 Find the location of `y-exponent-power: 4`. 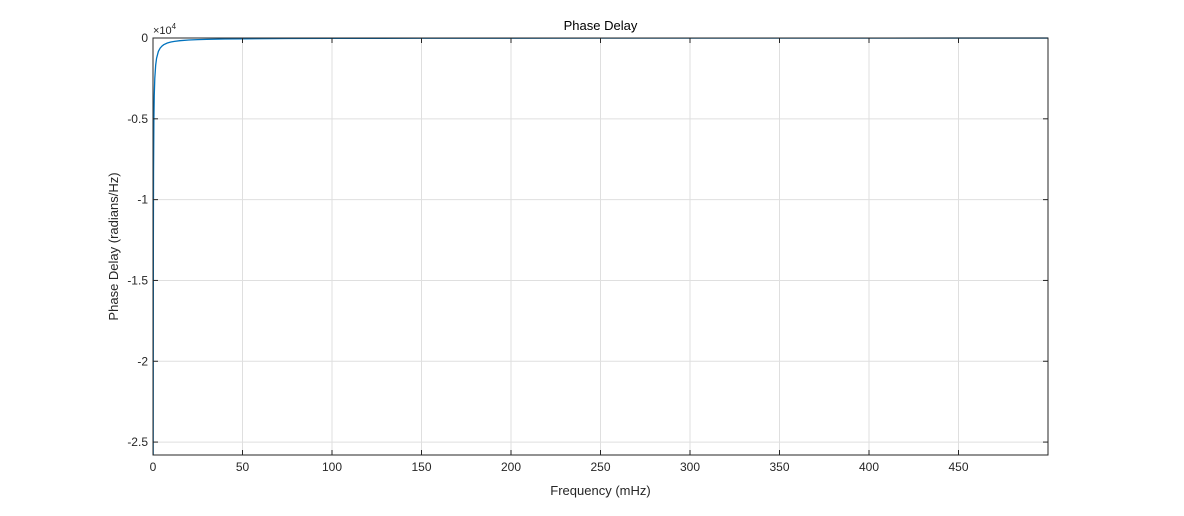

y-exponent-power: 4 is located at coordinates (174, 26).